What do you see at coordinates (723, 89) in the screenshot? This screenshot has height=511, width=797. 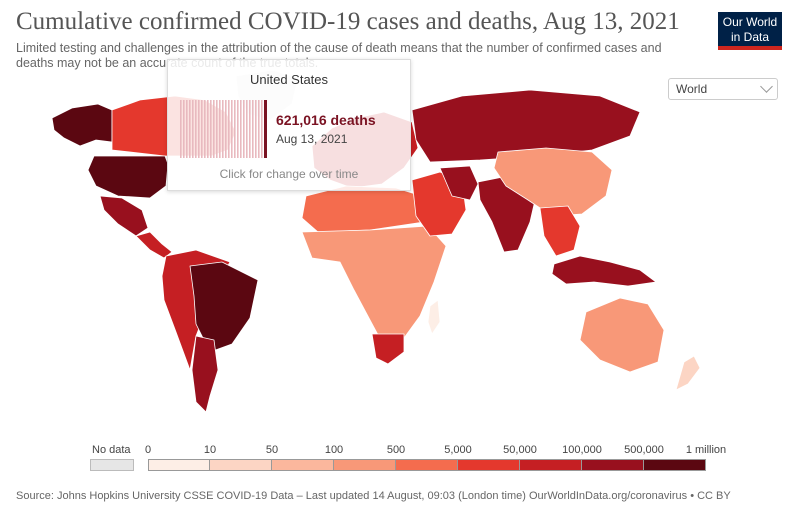 I see `region-select: World` at bounding box center [723, 89].